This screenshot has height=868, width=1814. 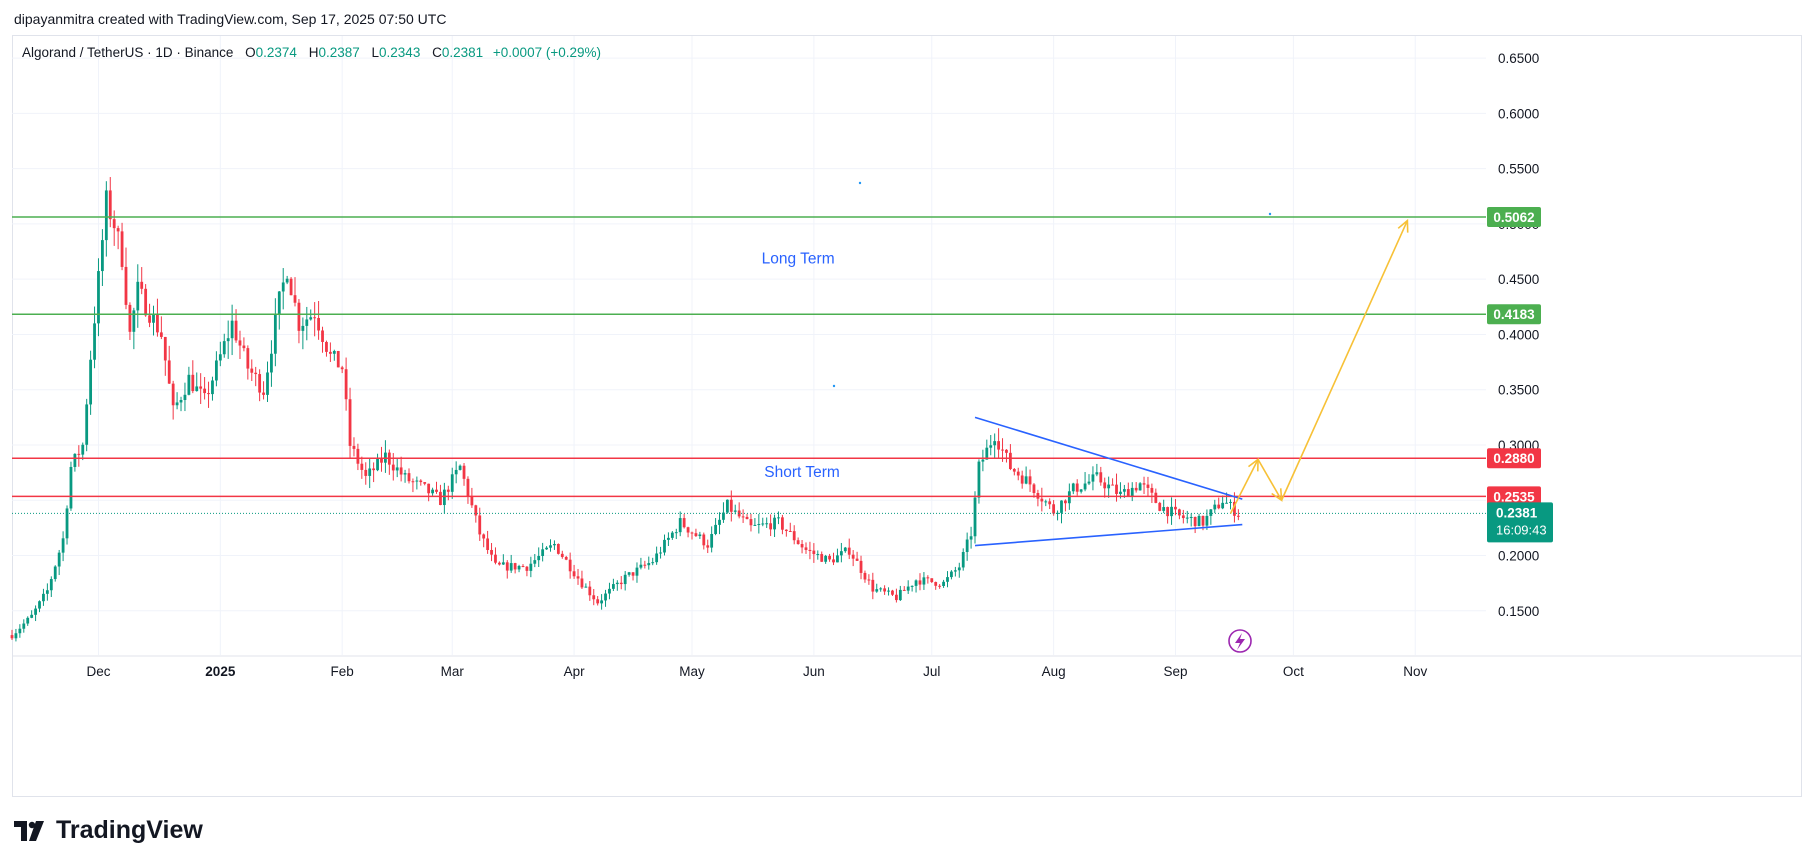 What do you see at coordinates (1514, 496) in the screenshot?
I see `level-badge` at bounding box center [1514, 496].